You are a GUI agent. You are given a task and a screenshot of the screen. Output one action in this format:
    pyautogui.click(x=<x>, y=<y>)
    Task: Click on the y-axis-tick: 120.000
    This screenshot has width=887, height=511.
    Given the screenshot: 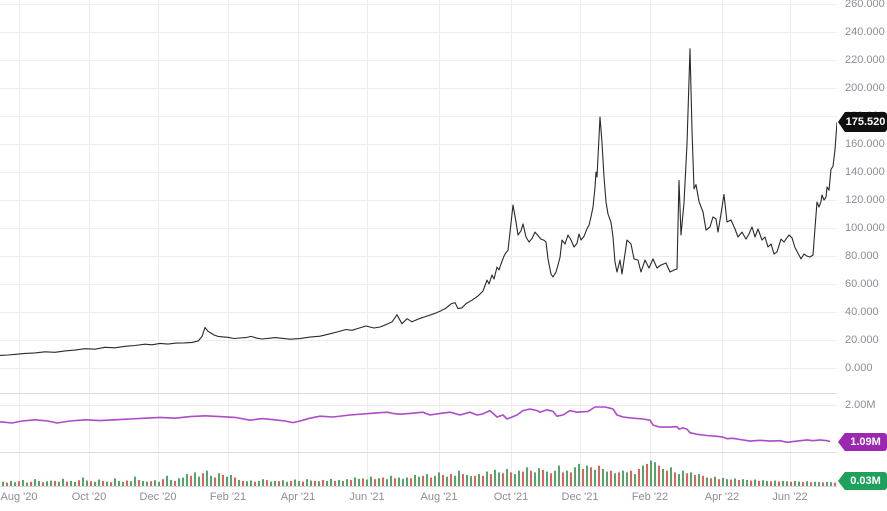 What is the action you would take?
    pyautogui.click(x=865, y=200)
    